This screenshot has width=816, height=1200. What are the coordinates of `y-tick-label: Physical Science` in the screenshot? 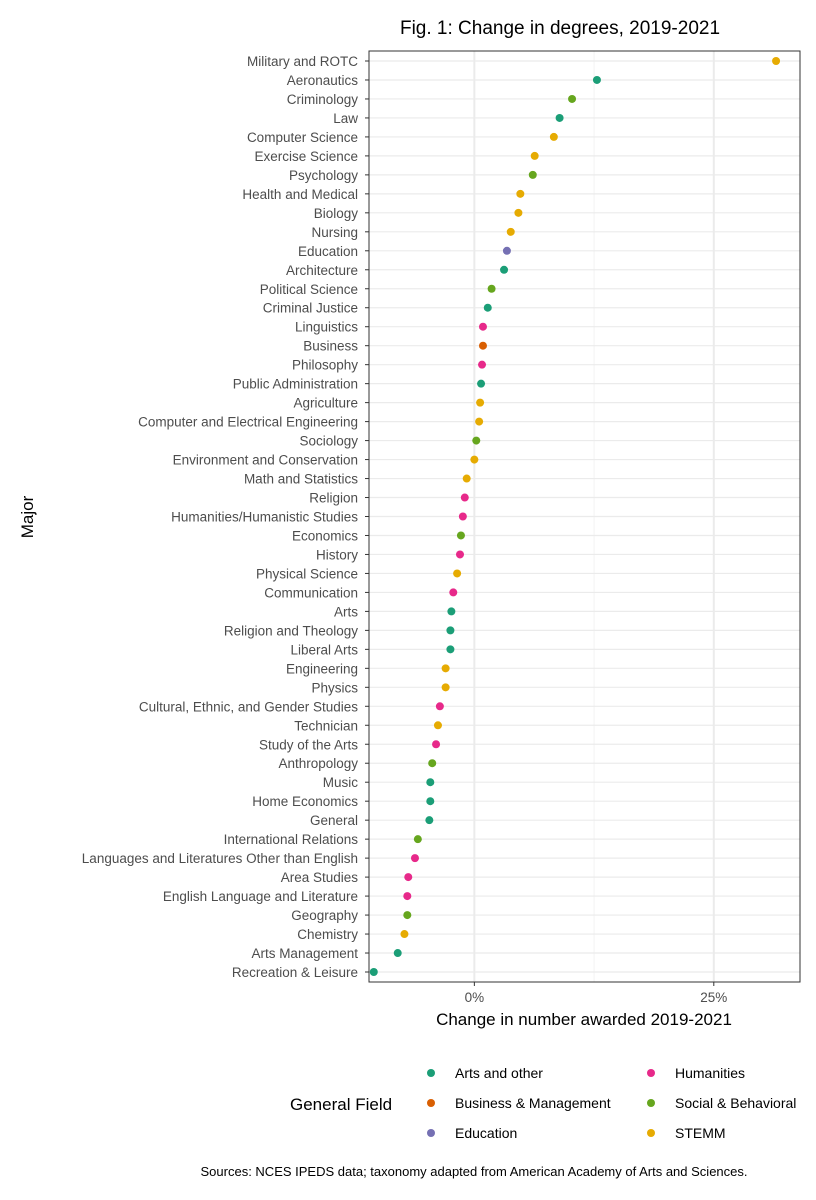 It's located at (307, 573).